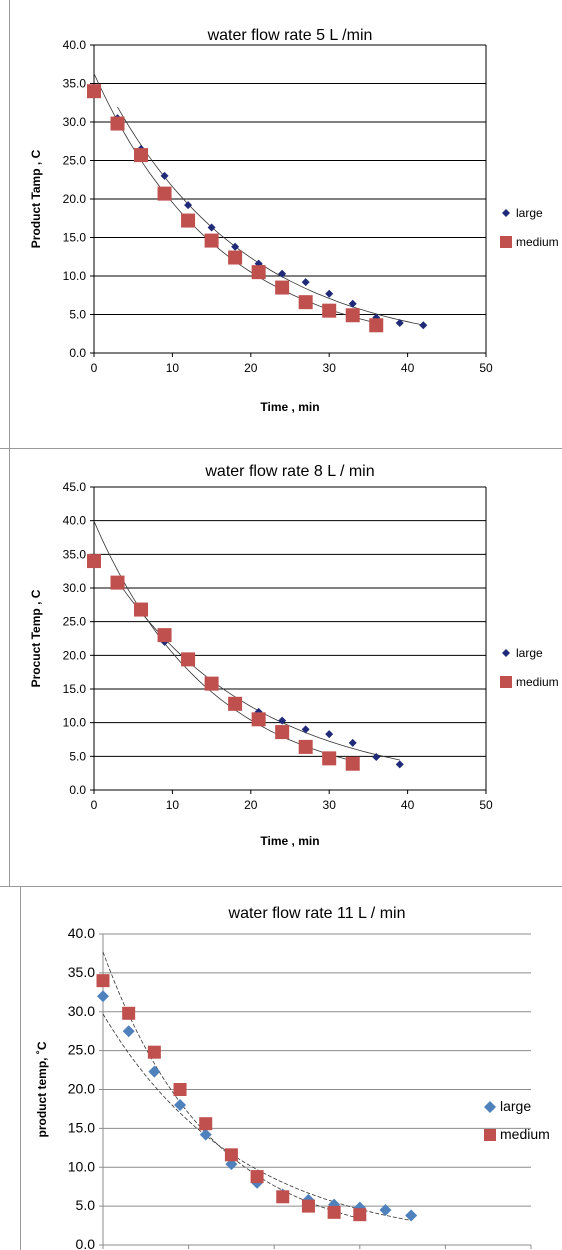 The width and height of the screenshot is (562, 1250). I want to click on chart-title: water flow rate 8 L / min, so click(289, 471).